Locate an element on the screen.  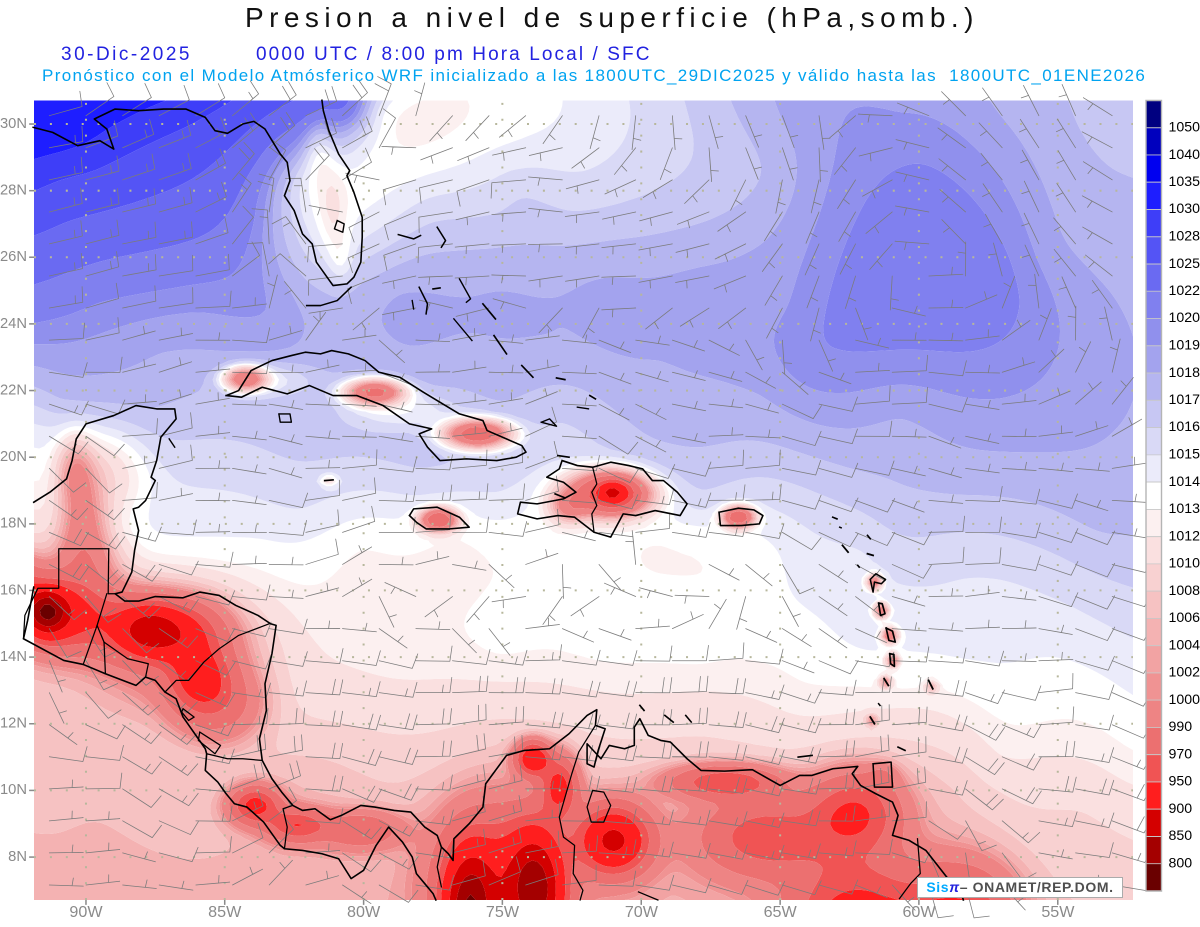
svg-text: 850 is located at coordinates (1180, 836).